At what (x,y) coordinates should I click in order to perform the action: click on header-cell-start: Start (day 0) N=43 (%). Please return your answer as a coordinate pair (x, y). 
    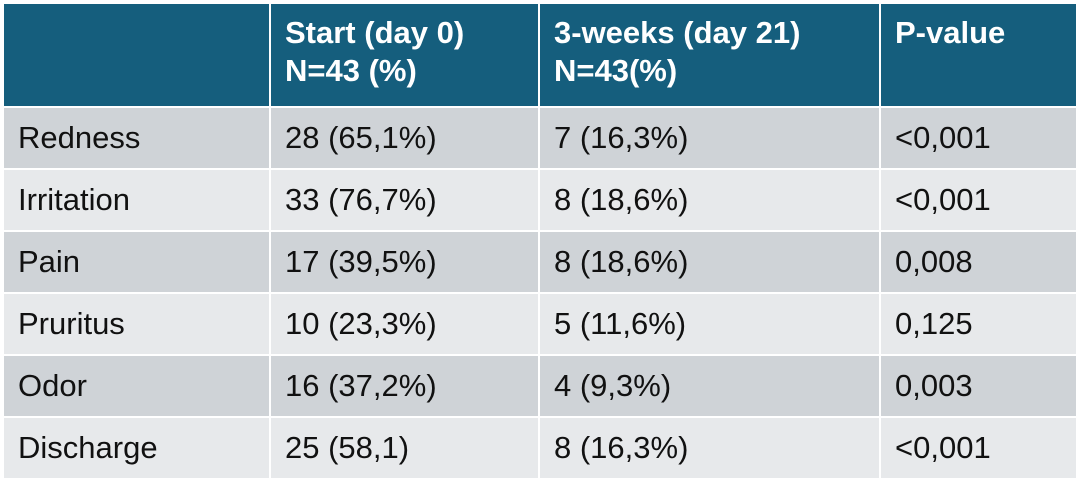
    Looking at the image, I should click on (404, 55).